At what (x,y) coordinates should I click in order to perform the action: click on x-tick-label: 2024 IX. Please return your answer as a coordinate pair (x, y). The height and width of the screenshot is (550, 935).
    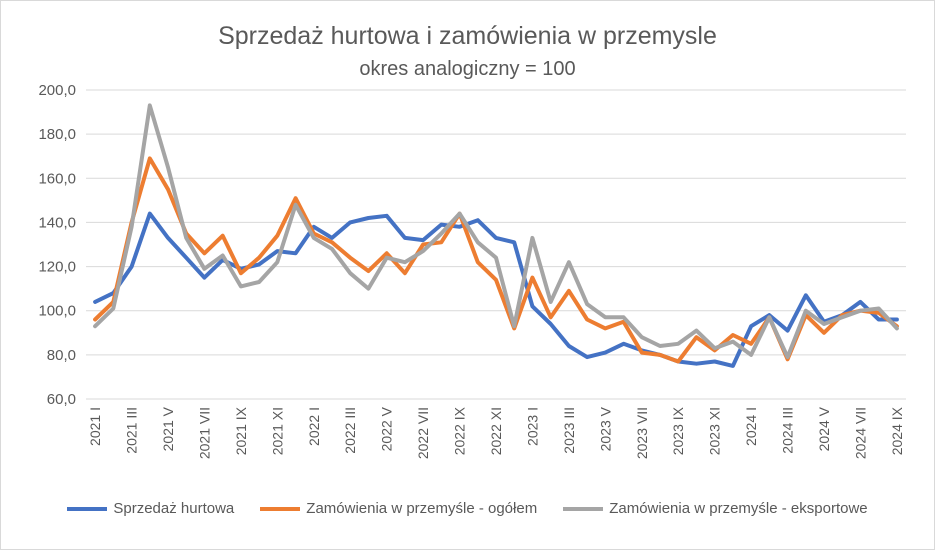
    Looking at the image, I should click on (897, 430).